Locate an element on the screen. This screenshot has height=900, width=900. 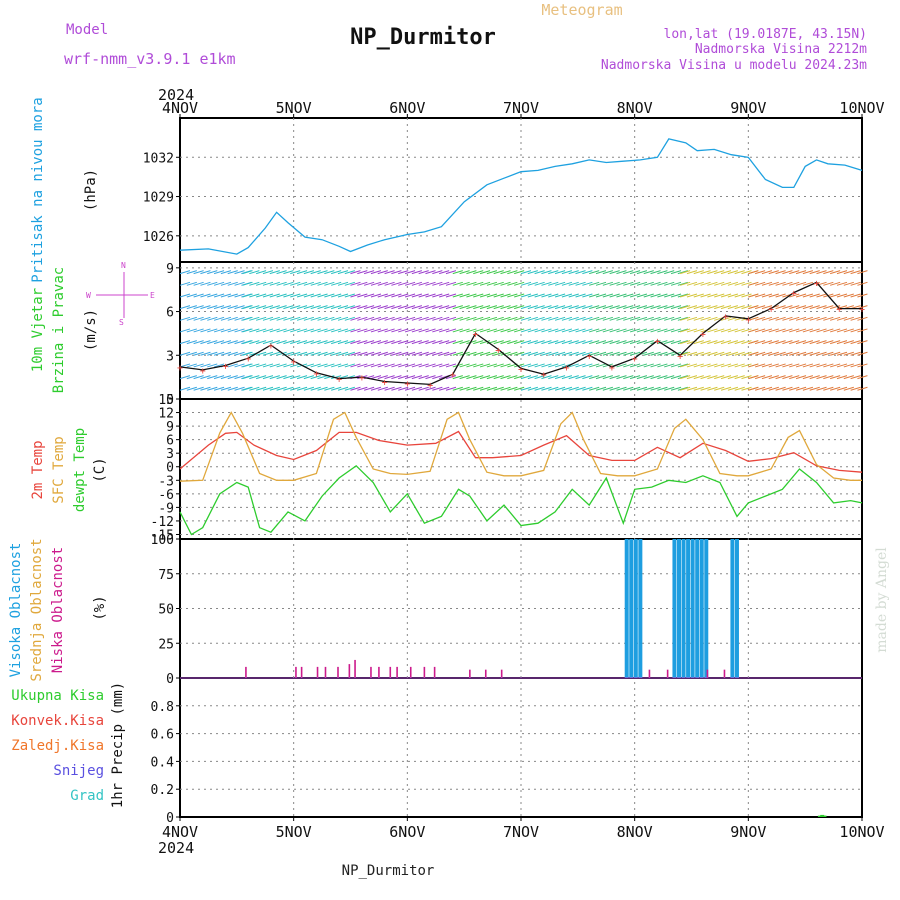
y-tick-label: -6 is located at coordinates (166, 495).